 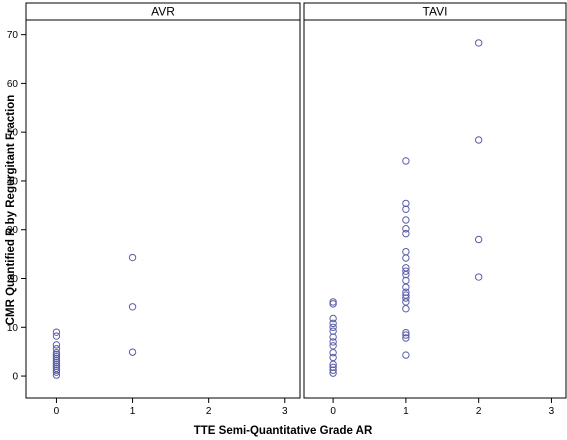 What do you see at coordinates (283, 431) in the screenshot?
I see `x-axis-title: TTE Semi-Quantitative Grade AR` at bounding box center [283, 431].